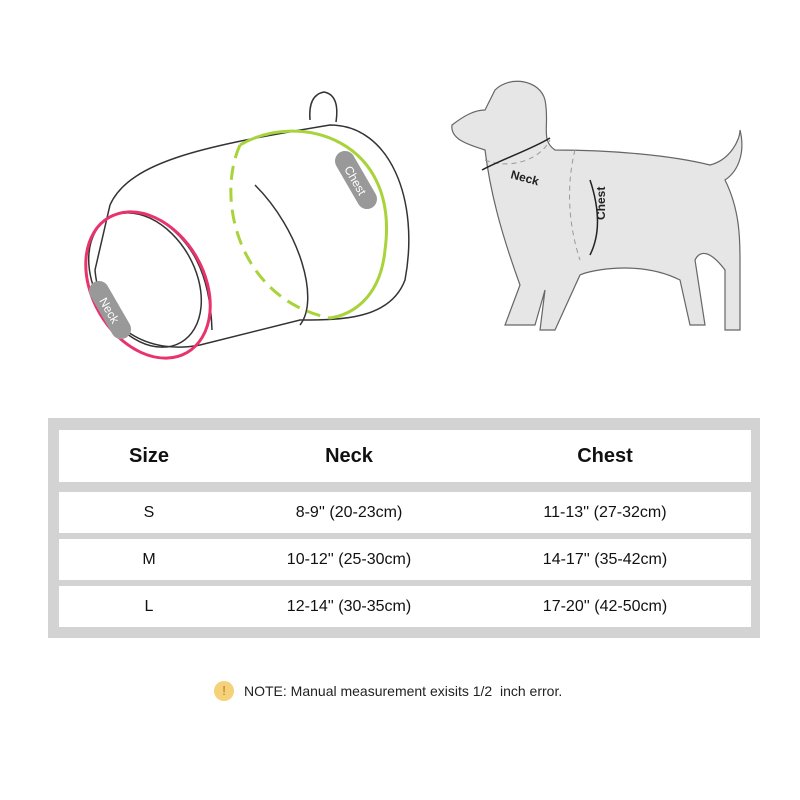 Image resolution: width=800 pixels, height=800 pixels. Describe the element at coordinates (349, 455) in the screenshot. I see `header-neck: Neck` at that location.